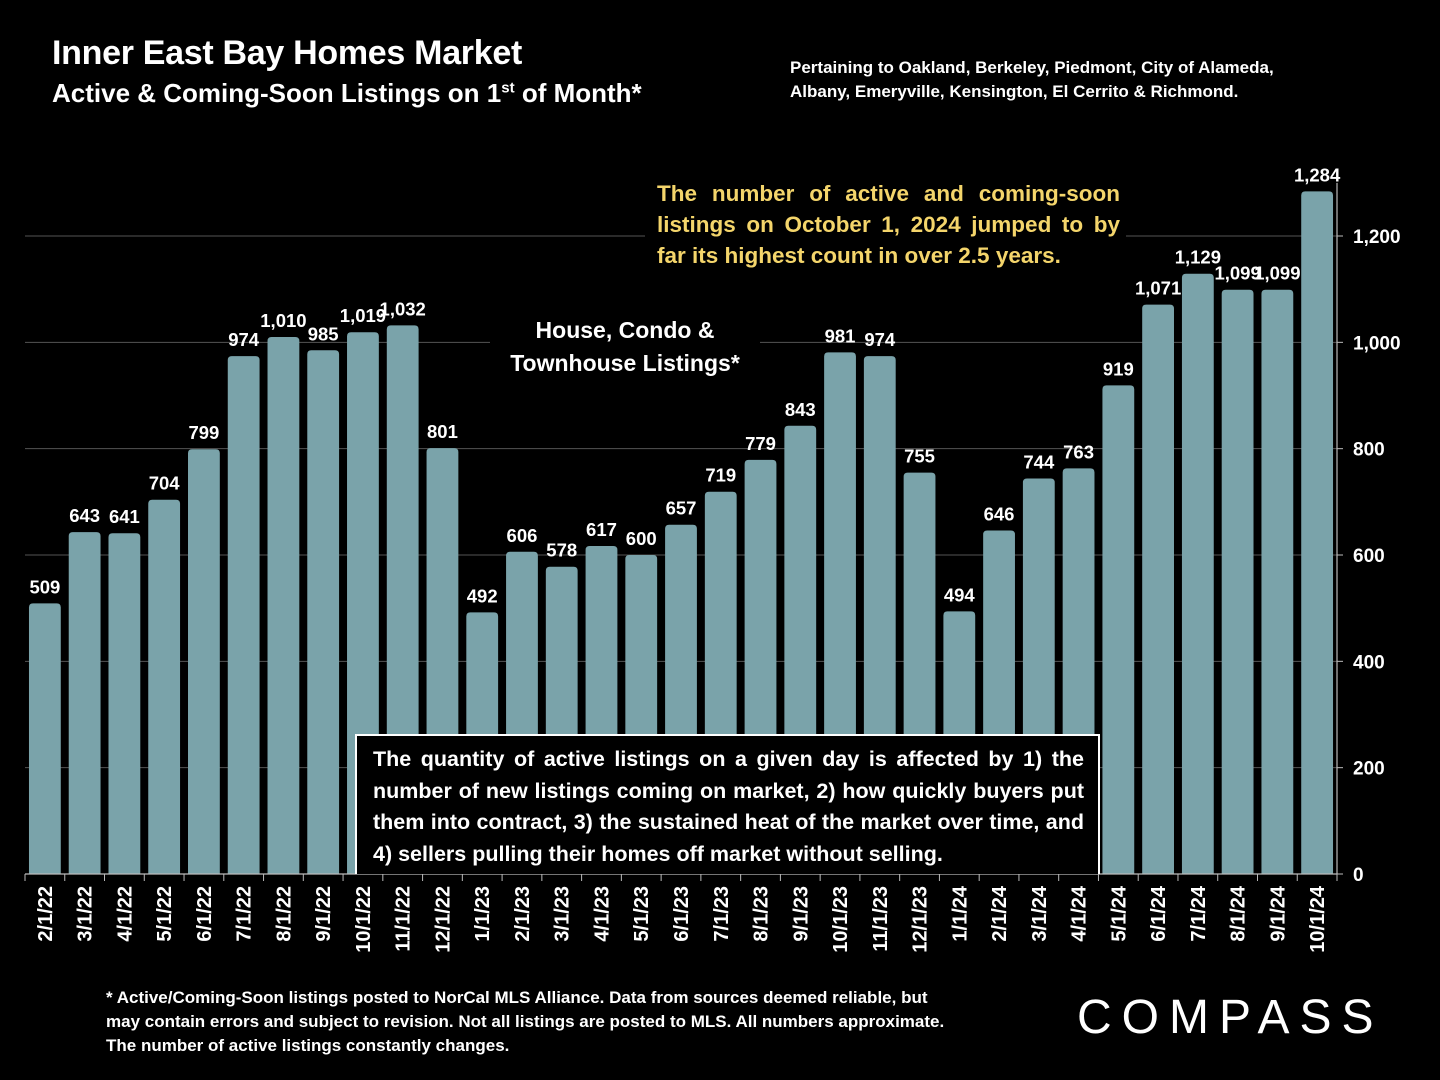 The image size is (1440, 1080). Describe the element at coordinates (762, 914) in the screenshot. I see `x-tick-label: 8/1/23` at that location.